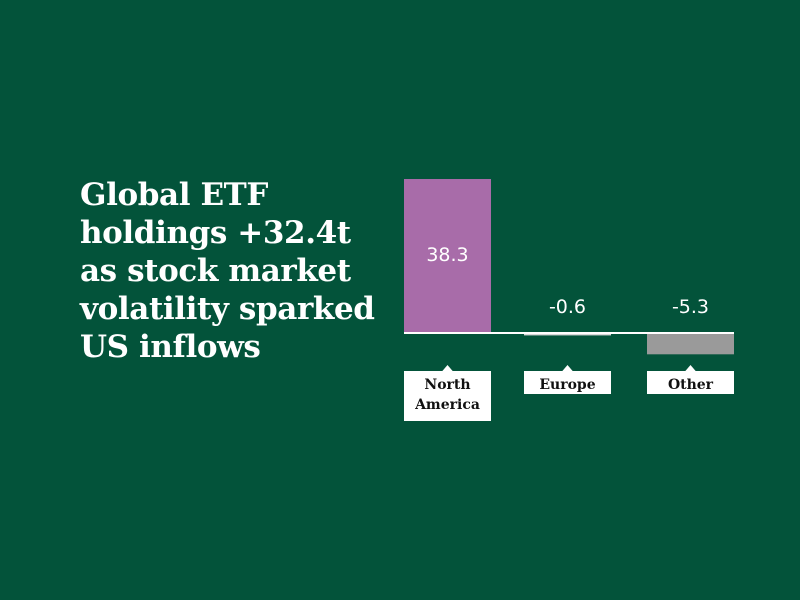 Image resolution: width=800 pixels, height=600 pixels. What do you see at coordinates (227, 309) in the screenshot?
I see `headline-line: volatility sparked` at bounding box center [227, 309].